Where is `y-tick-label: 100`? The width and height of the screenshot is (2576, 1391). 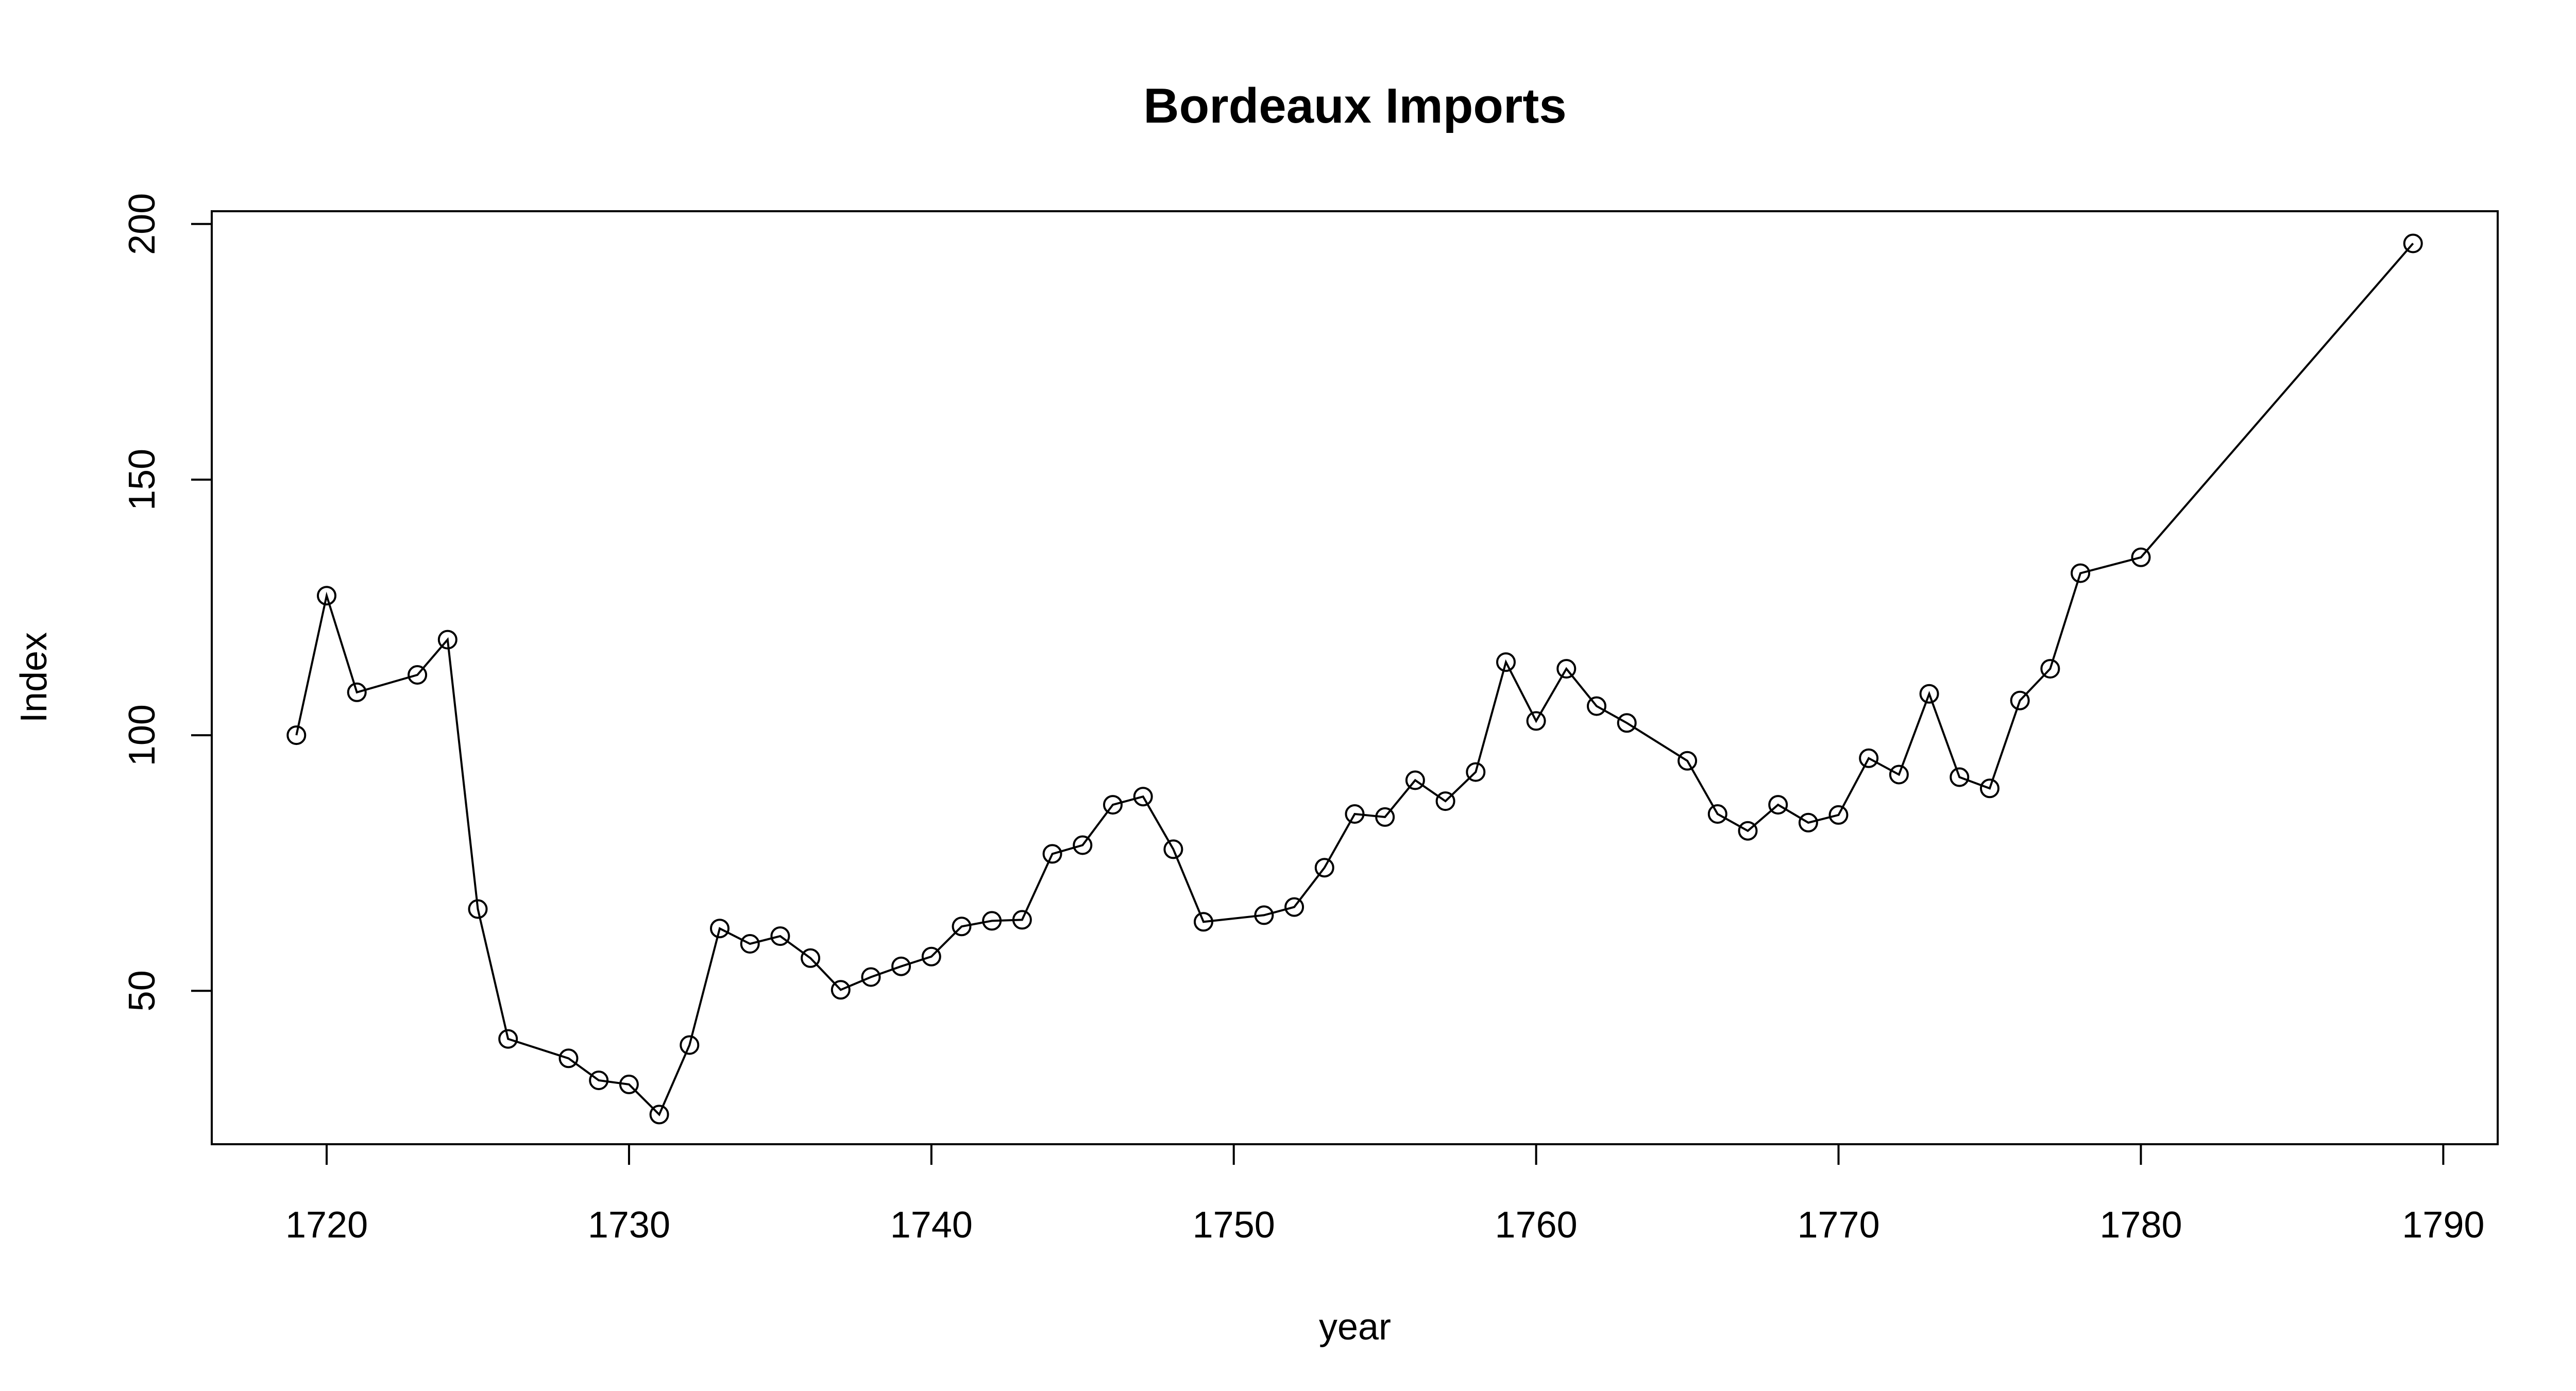 y-tick-label: 100 is located at coordinates (142, 735).